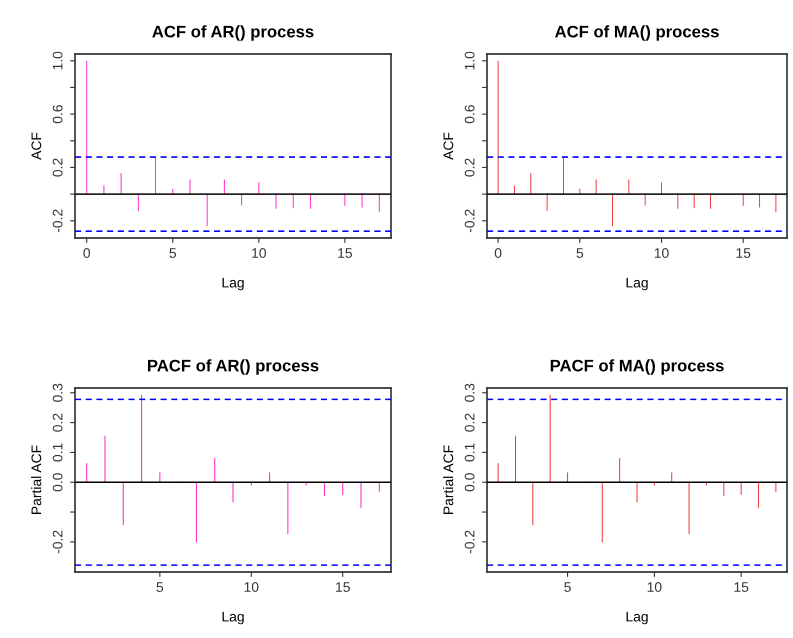  Describe the element at coordinates (233, 367) in the screenshot. I see `chart-title: PACF of AR() process` at that location.